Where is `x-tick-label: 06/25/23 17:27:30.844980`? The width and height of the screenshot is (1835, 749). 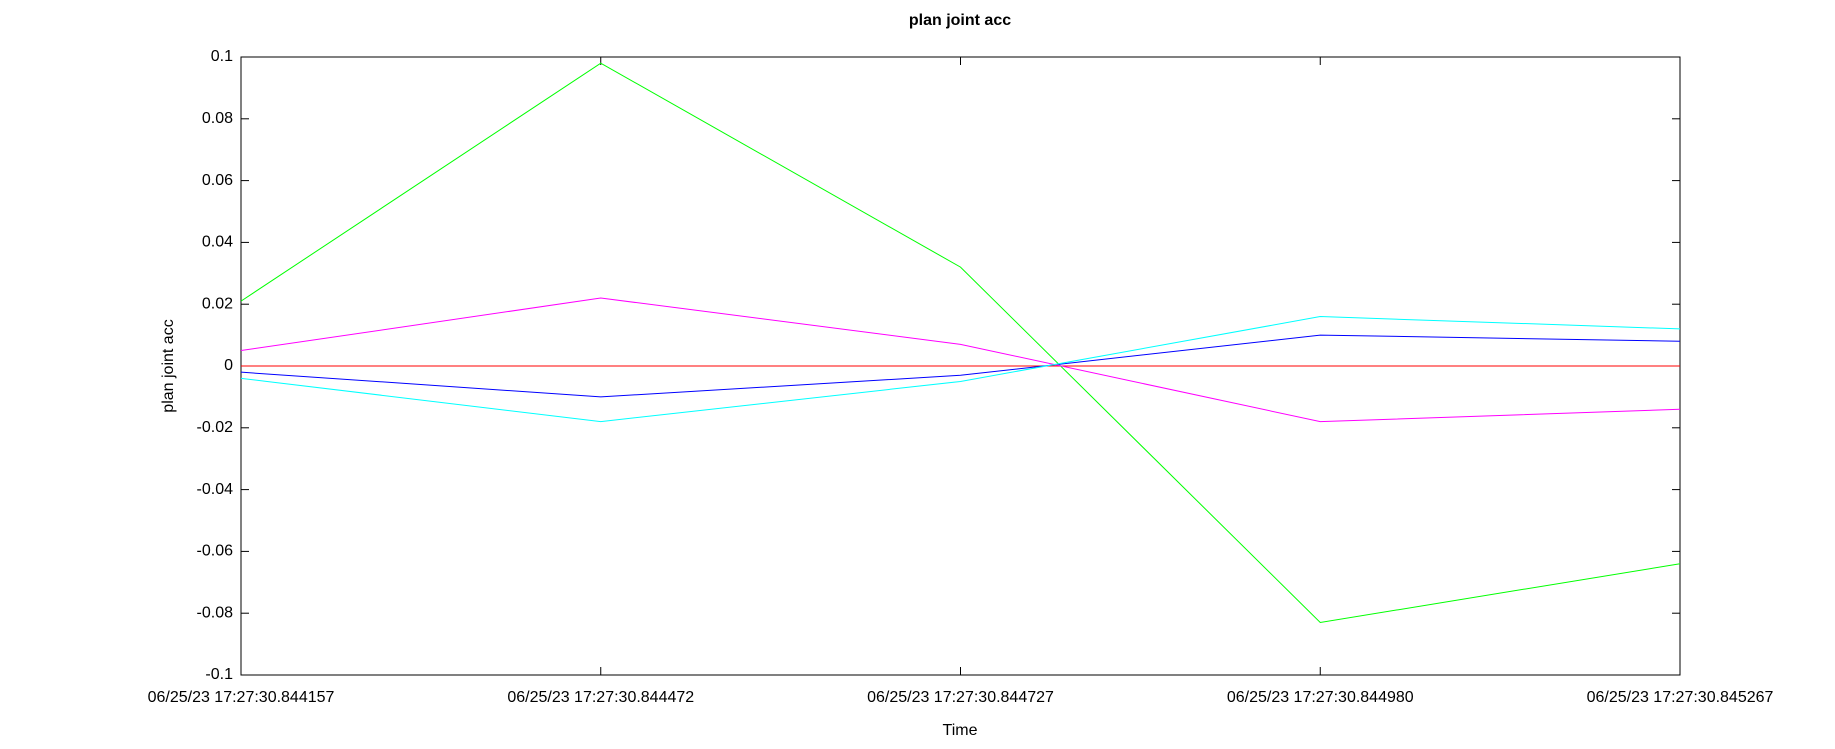
x-tick-label: 06/25/23 17:27:30.844980 is located at coordinates (1320, 697).